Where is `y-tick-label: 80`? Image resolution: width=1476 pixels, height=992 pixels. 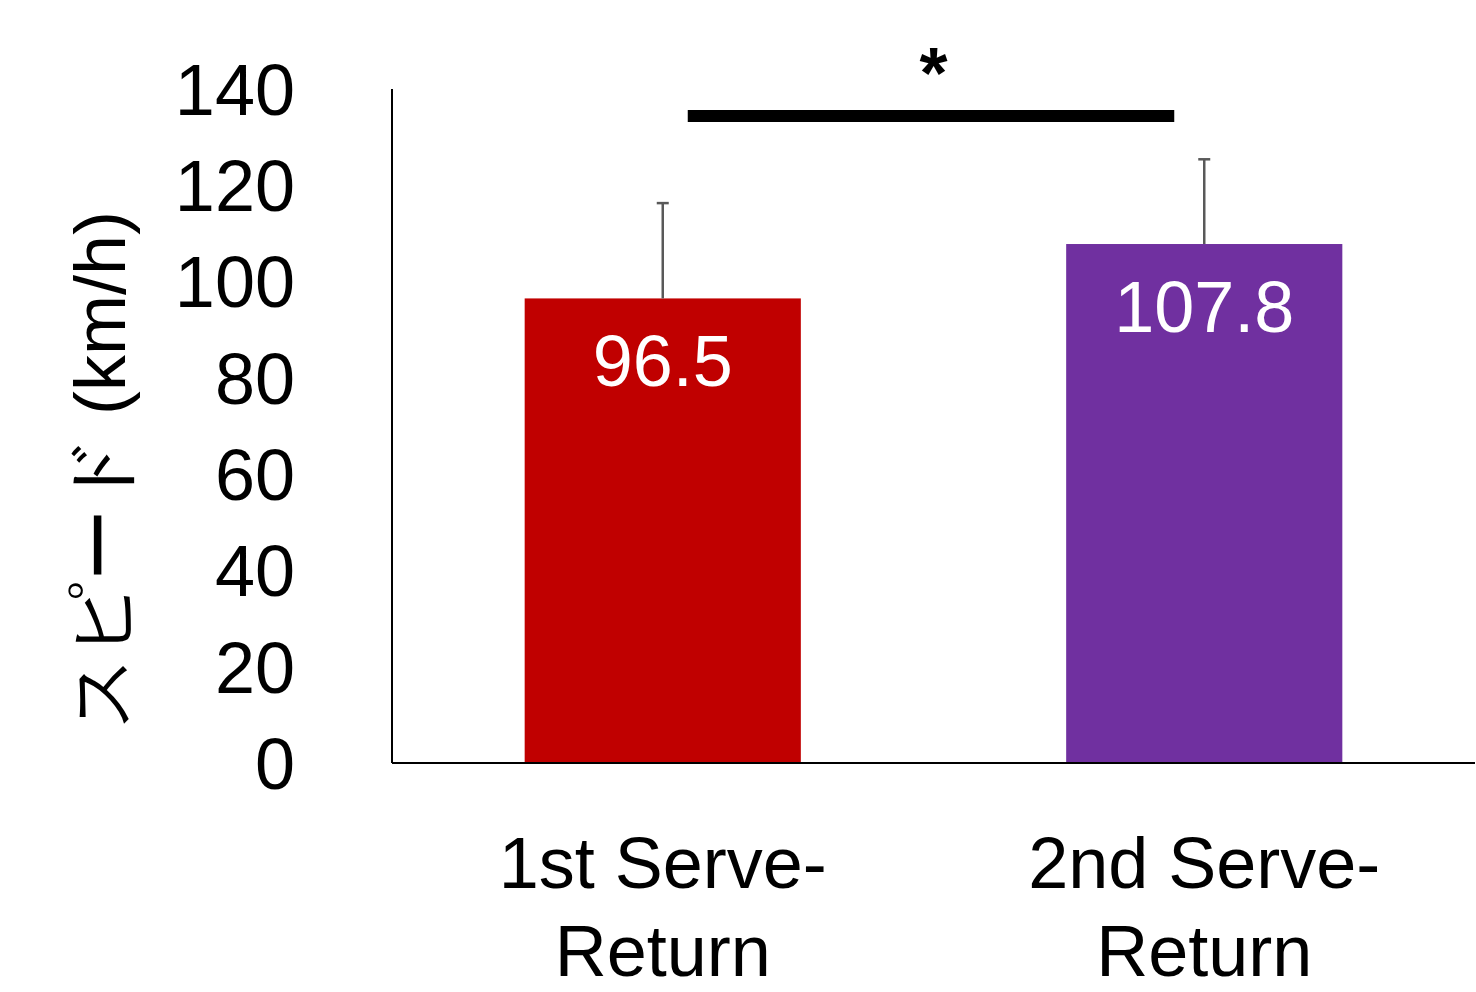 y-tick-label: 80 is located at coordinates (254, 378).